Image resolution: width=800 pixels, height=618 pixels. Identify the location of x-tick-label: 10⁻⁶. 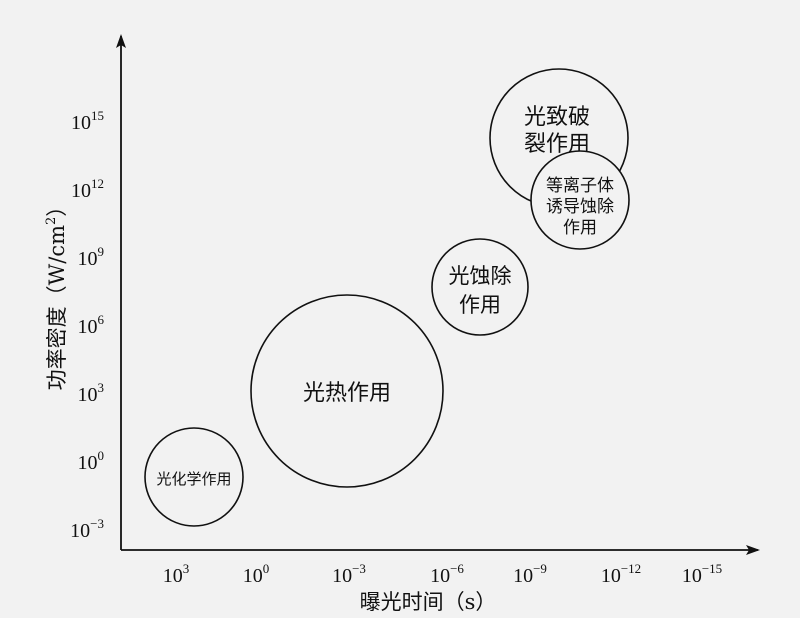
(447, 574).